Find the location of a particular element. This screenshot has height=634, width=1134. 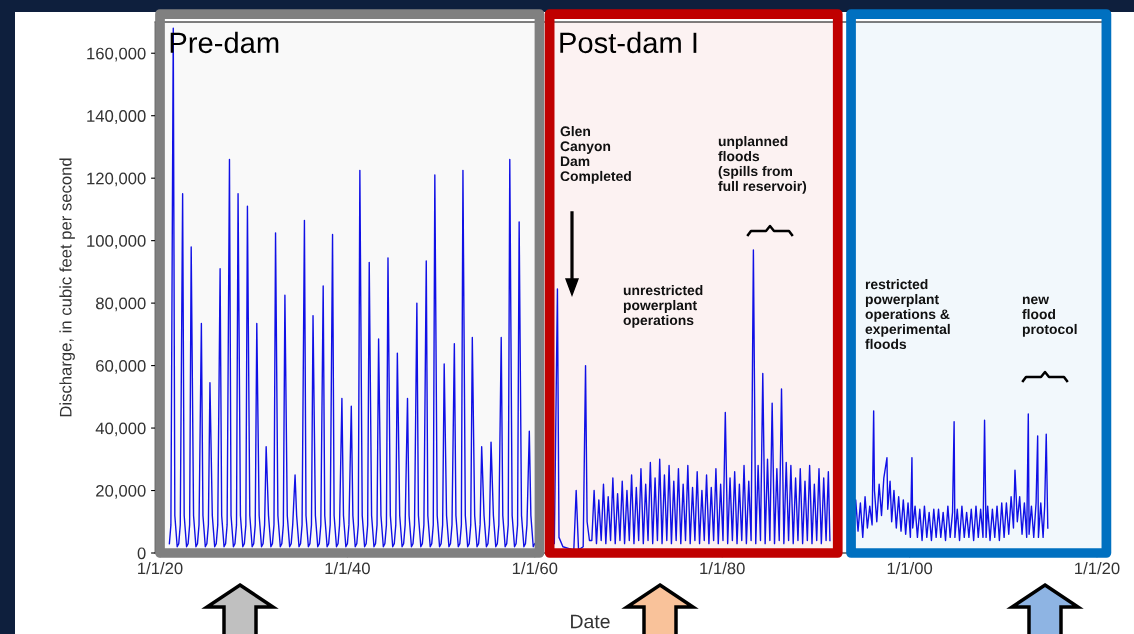

x-tick-label: 1/1/40 is located at coordinates (347, 568).